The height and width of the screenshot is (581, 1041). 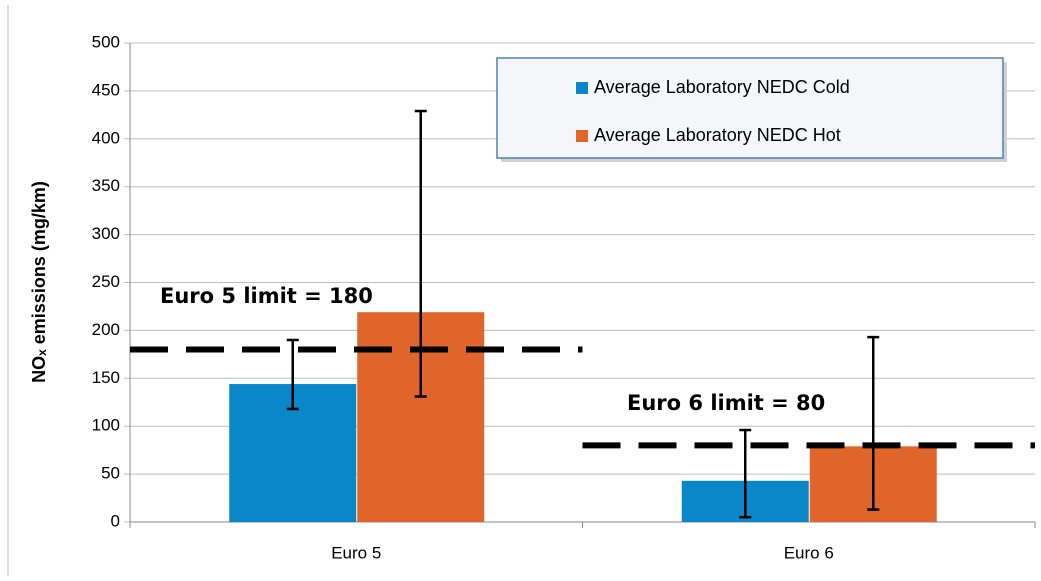 I want to click on y-tick-label: 0, so click(x=115, y=520).